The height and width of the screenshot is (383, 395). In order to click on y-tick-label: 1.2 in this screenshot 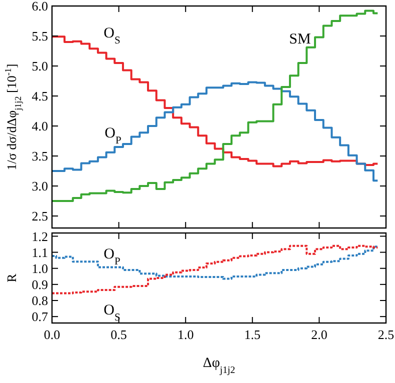, I will do `click(40, 236)`.